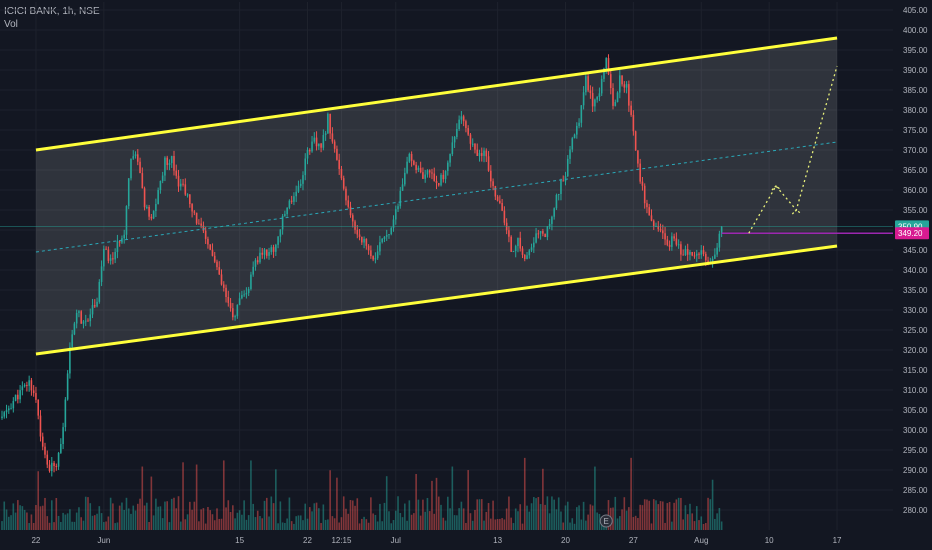 The width and height of the screenshot is (932, 550). Describe the element at coordinates (565, 540) in the screenshot. I see `time-tick-label: 20` at that location.